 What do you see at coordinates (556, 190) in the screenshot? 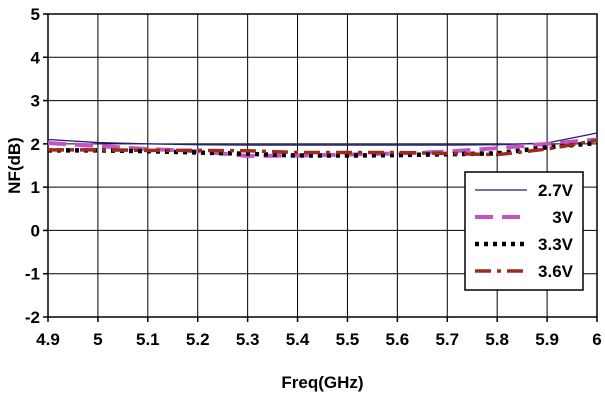
I see `legend-label: 2.7V` at bounding box center [556, 190].